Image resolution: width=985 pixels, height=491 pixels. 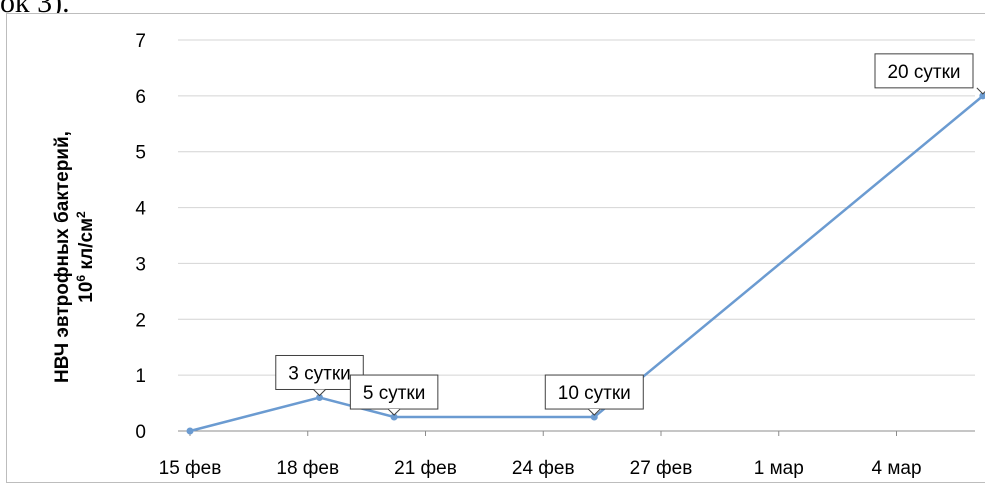 I want to click on y-tick-labels: 0 1 2 3 4 5 6 7, so click(x=140, y=237).